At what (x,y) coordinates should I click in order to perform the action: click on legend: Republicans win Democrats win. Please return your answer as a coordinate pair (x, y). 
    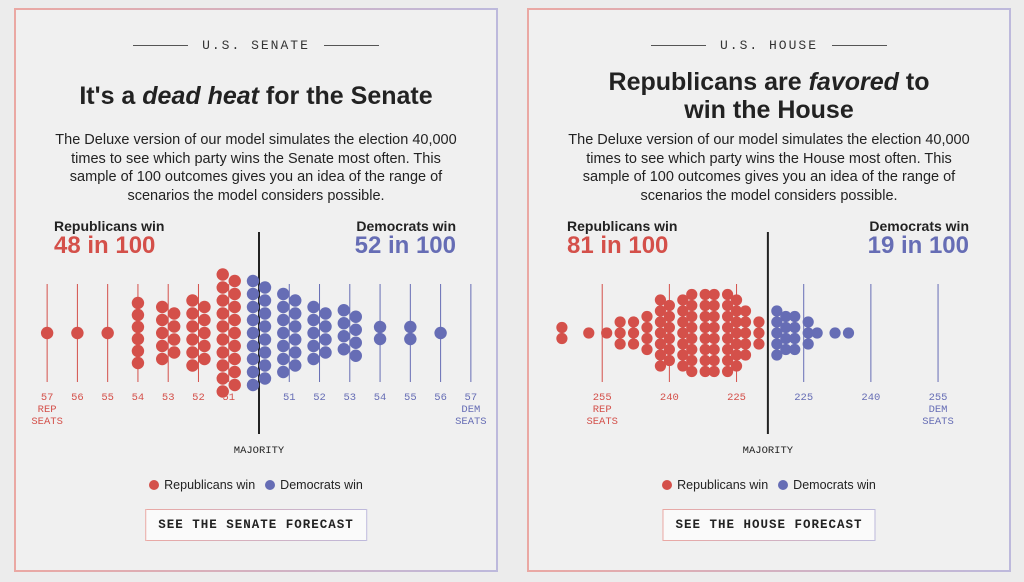
    Looking at the image, I should click on (769, 485).